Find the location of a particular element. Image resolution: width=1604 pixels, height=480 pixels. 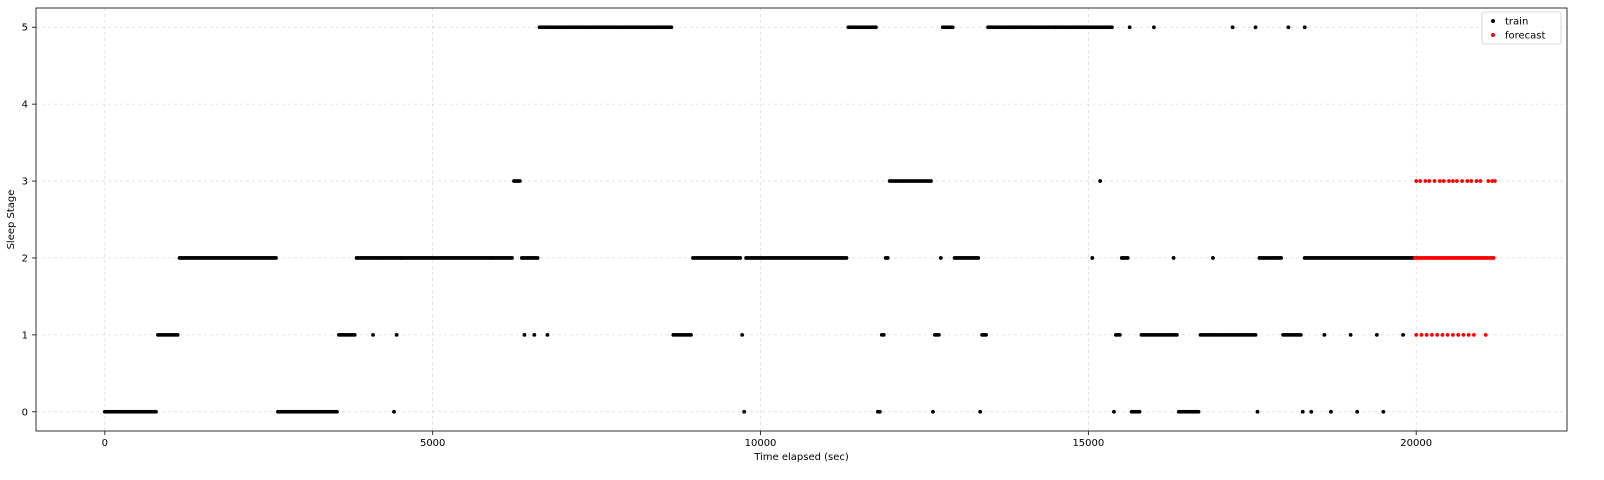

y-tick-label: 5 is located at coordinates (25, 28).